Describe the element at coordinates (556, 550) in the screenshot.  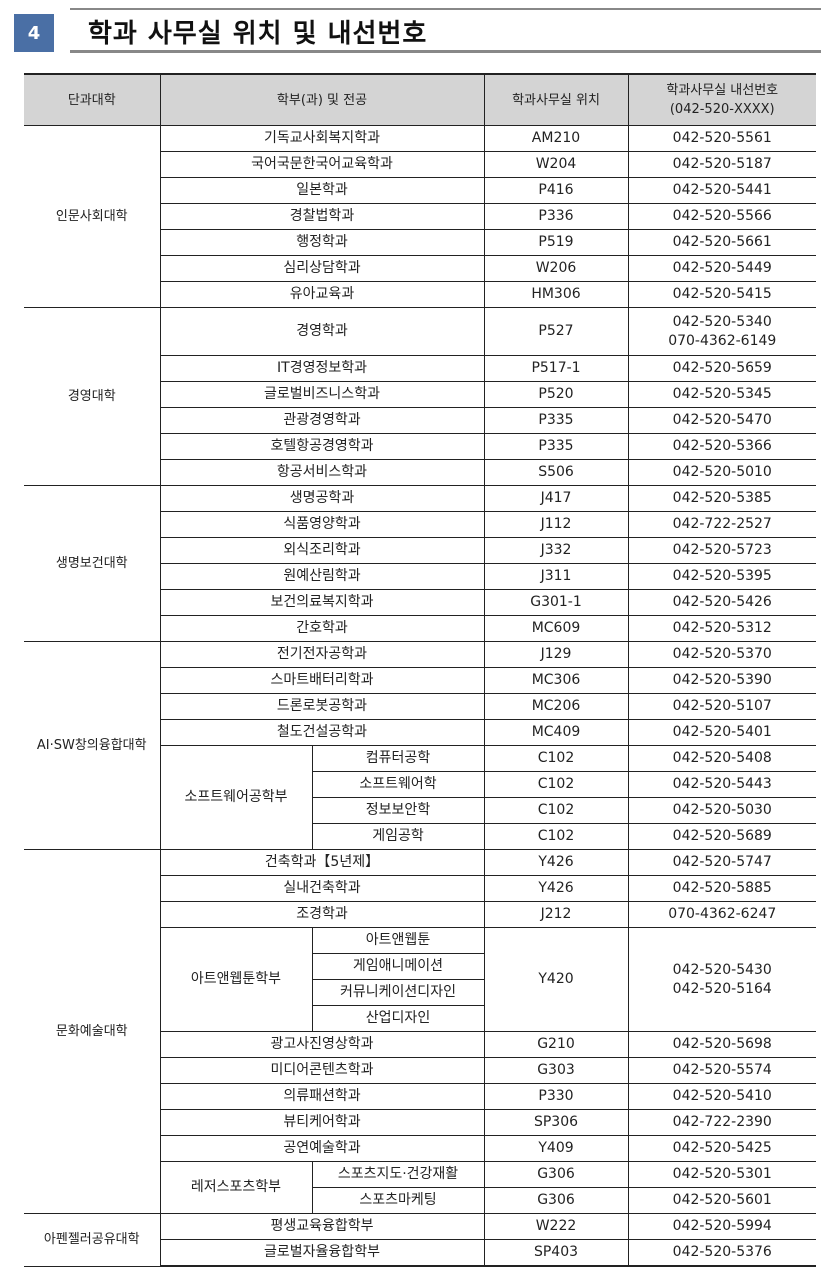
I see `office-location: J332` at that location.